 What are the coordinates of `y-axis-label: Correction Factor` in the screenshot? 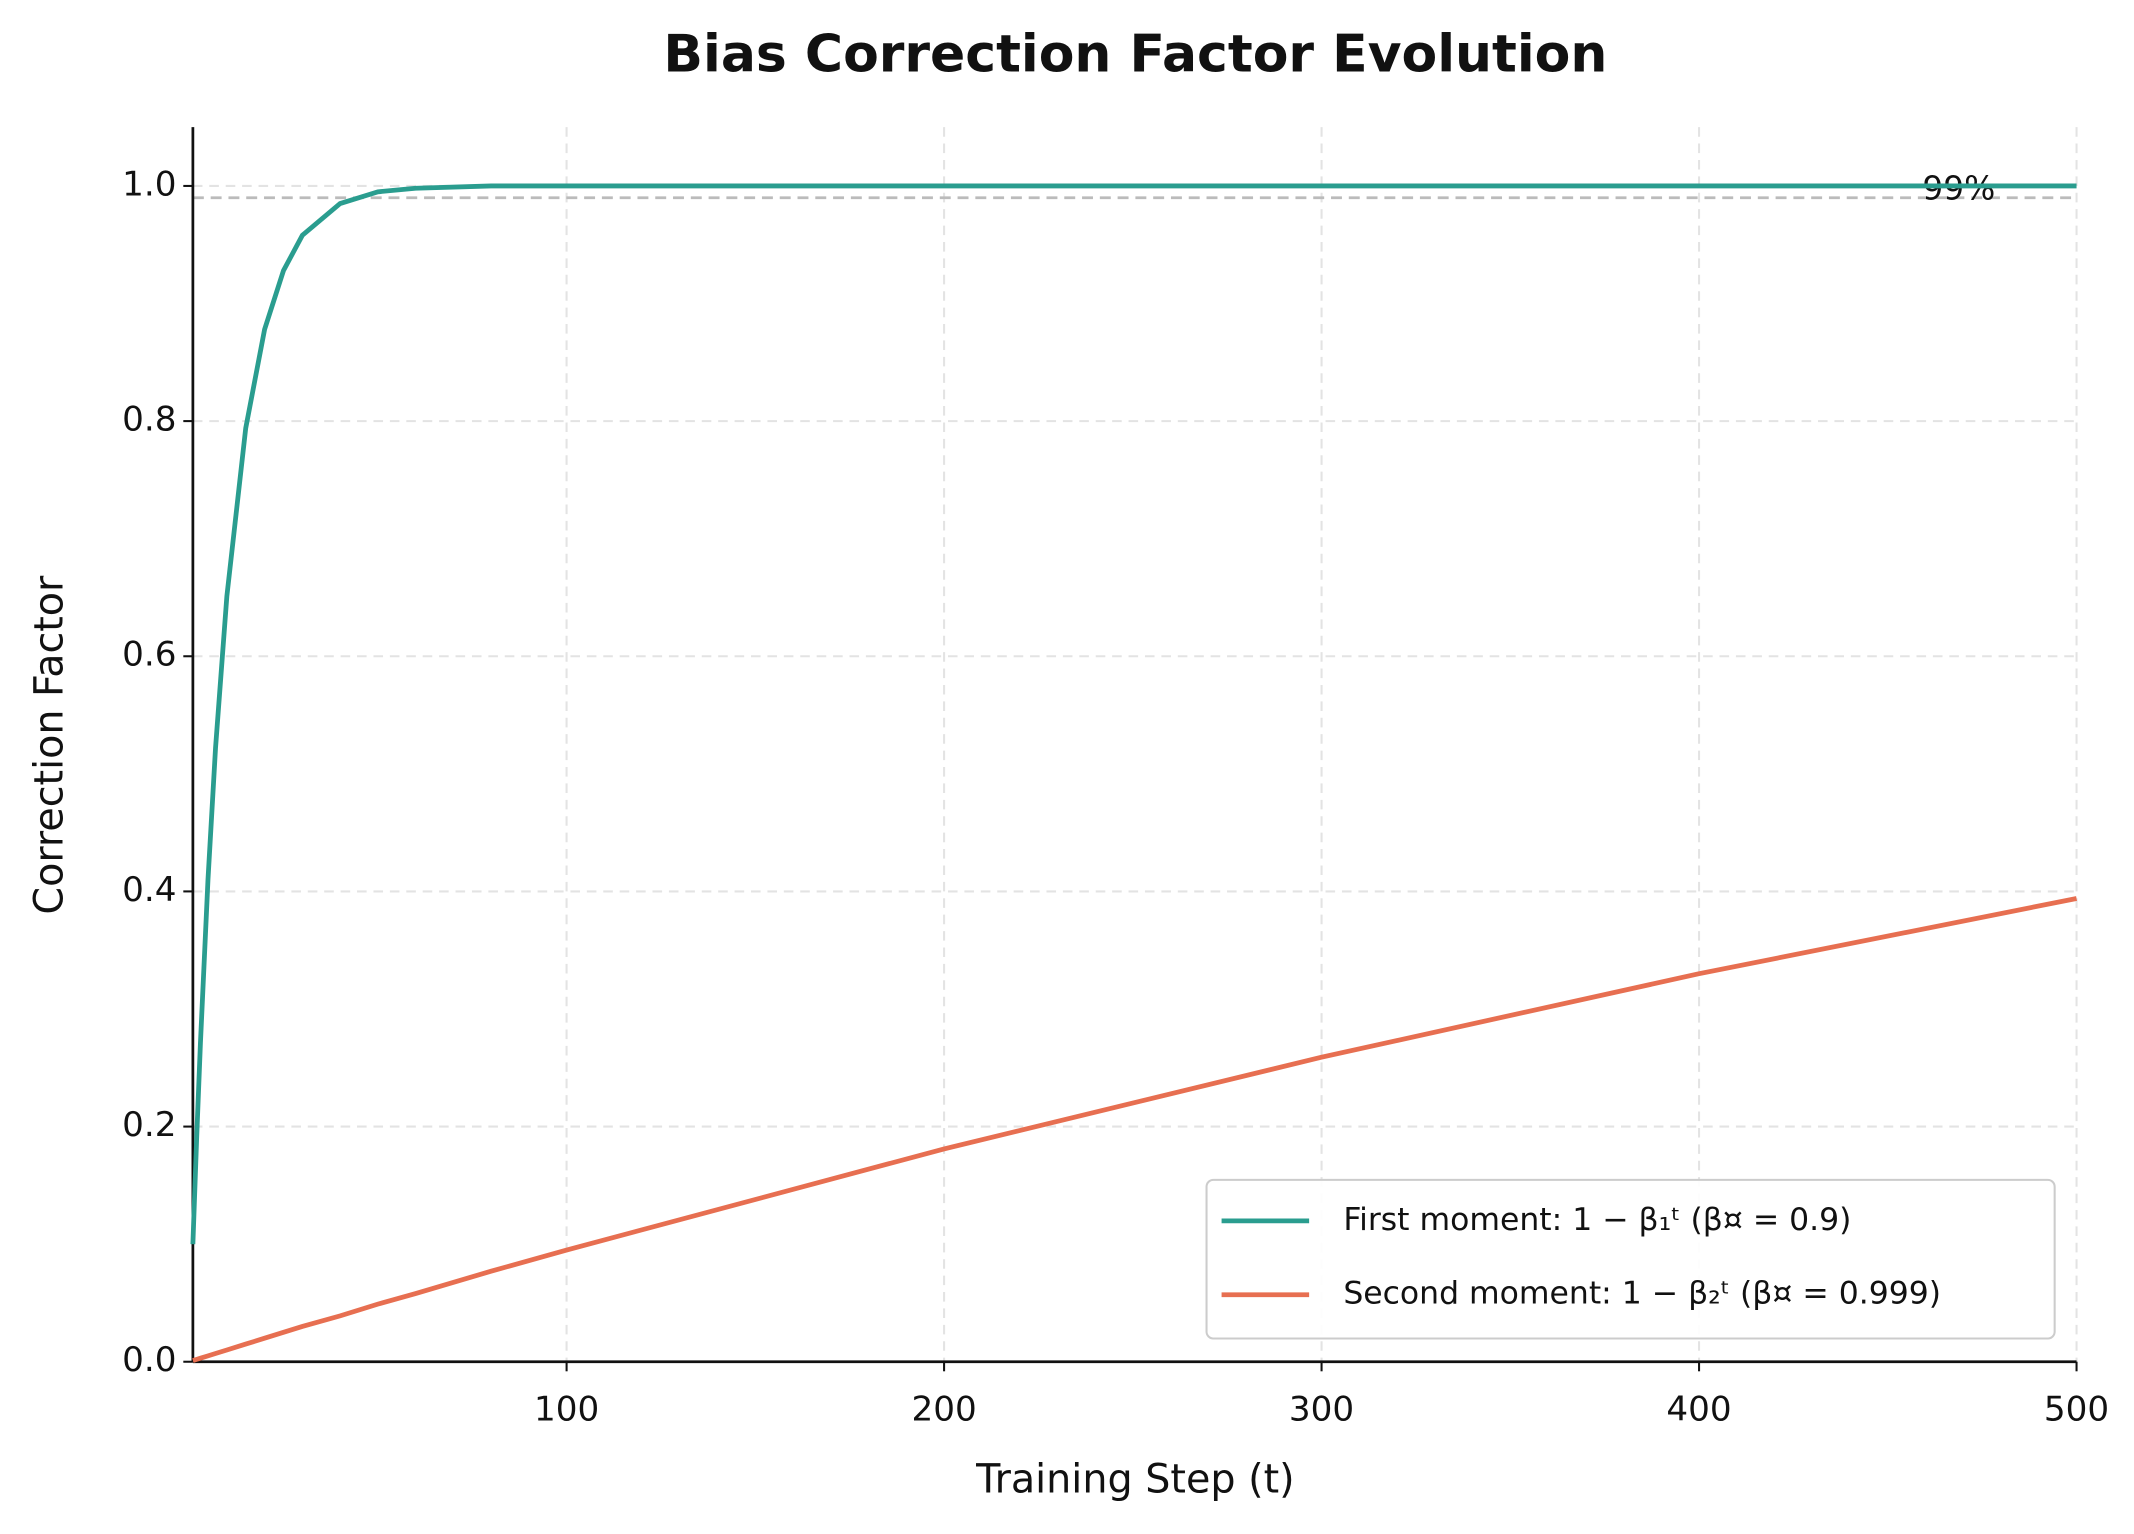 It's located at (49, 745).